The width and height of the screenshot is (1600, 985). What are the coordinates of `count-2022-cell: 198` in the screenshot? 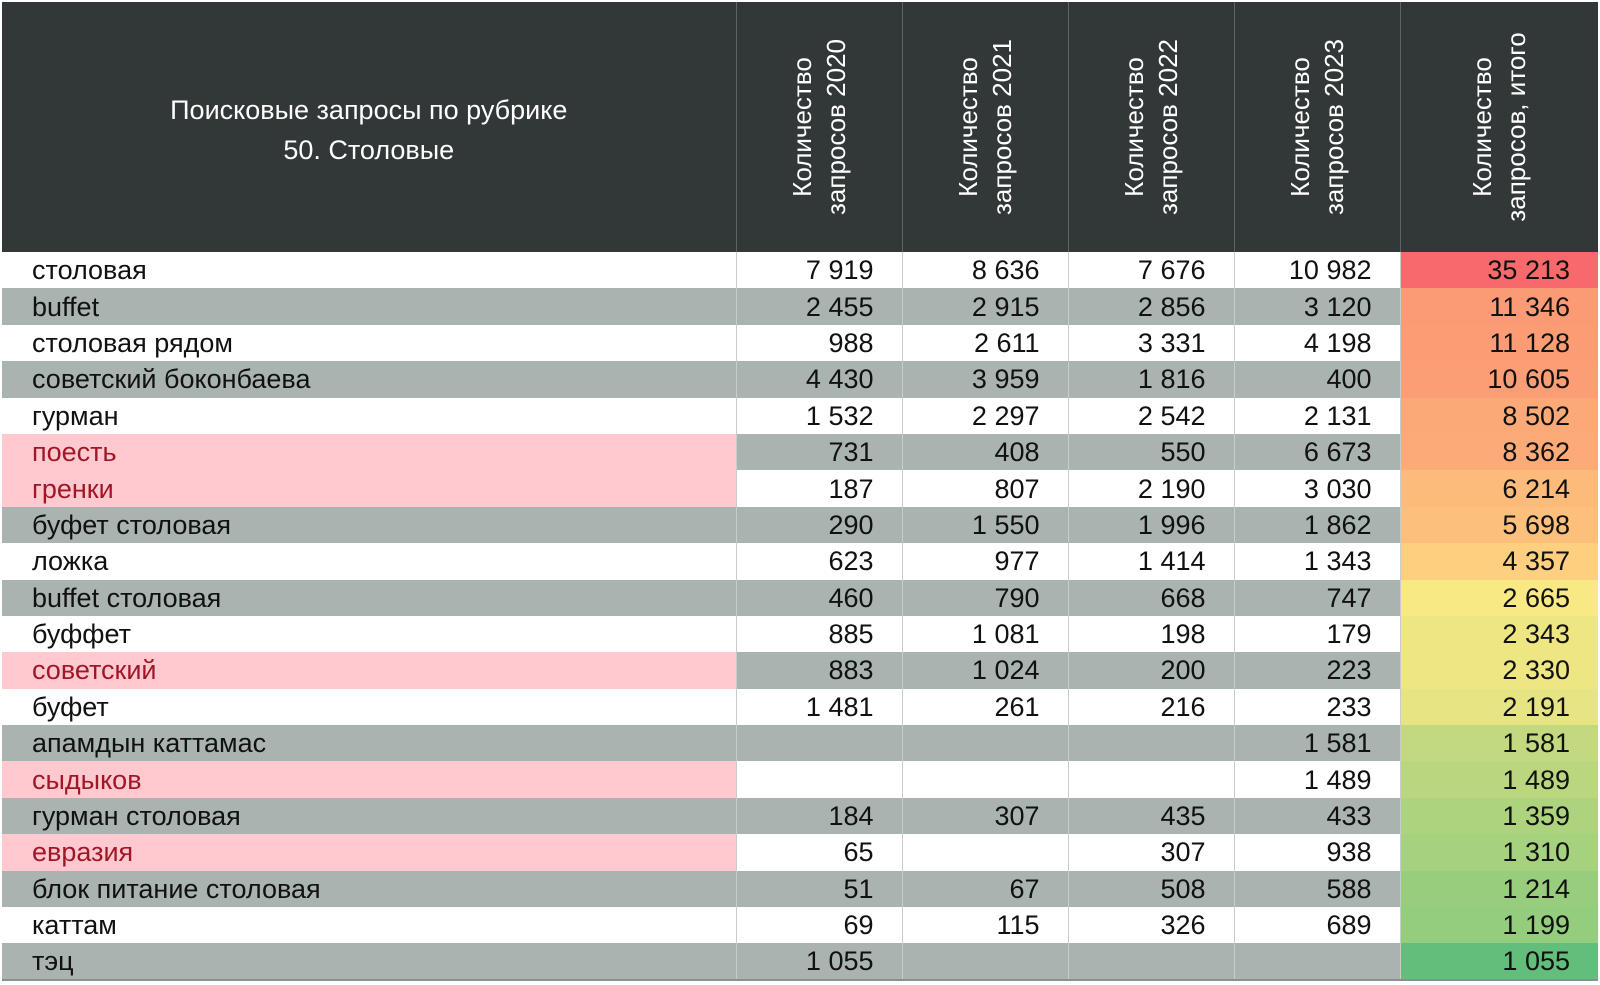 It's located at (1150, 634).